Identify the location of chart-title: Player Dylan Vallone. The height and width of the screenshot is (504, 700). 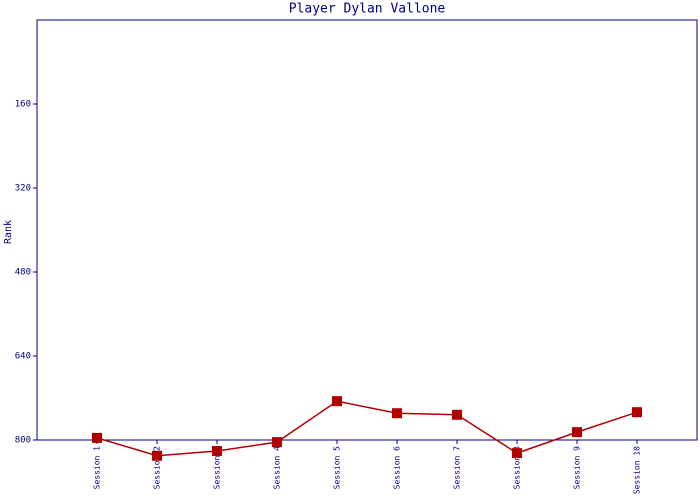
(367, 9).